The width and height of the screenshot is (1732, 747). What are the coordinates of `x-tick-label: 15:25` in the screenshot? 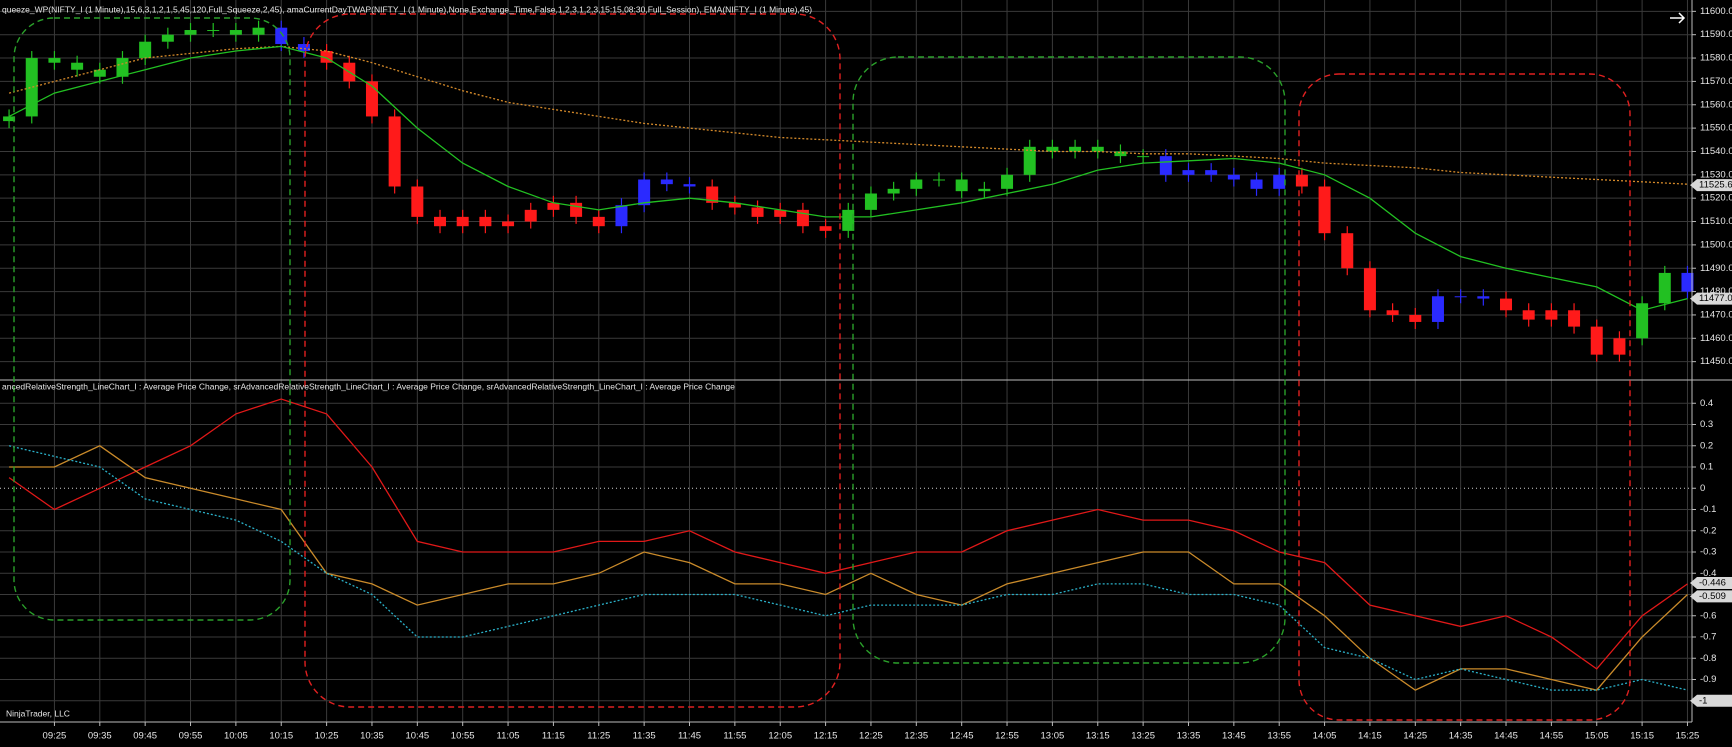 It's located at (1688, 736).